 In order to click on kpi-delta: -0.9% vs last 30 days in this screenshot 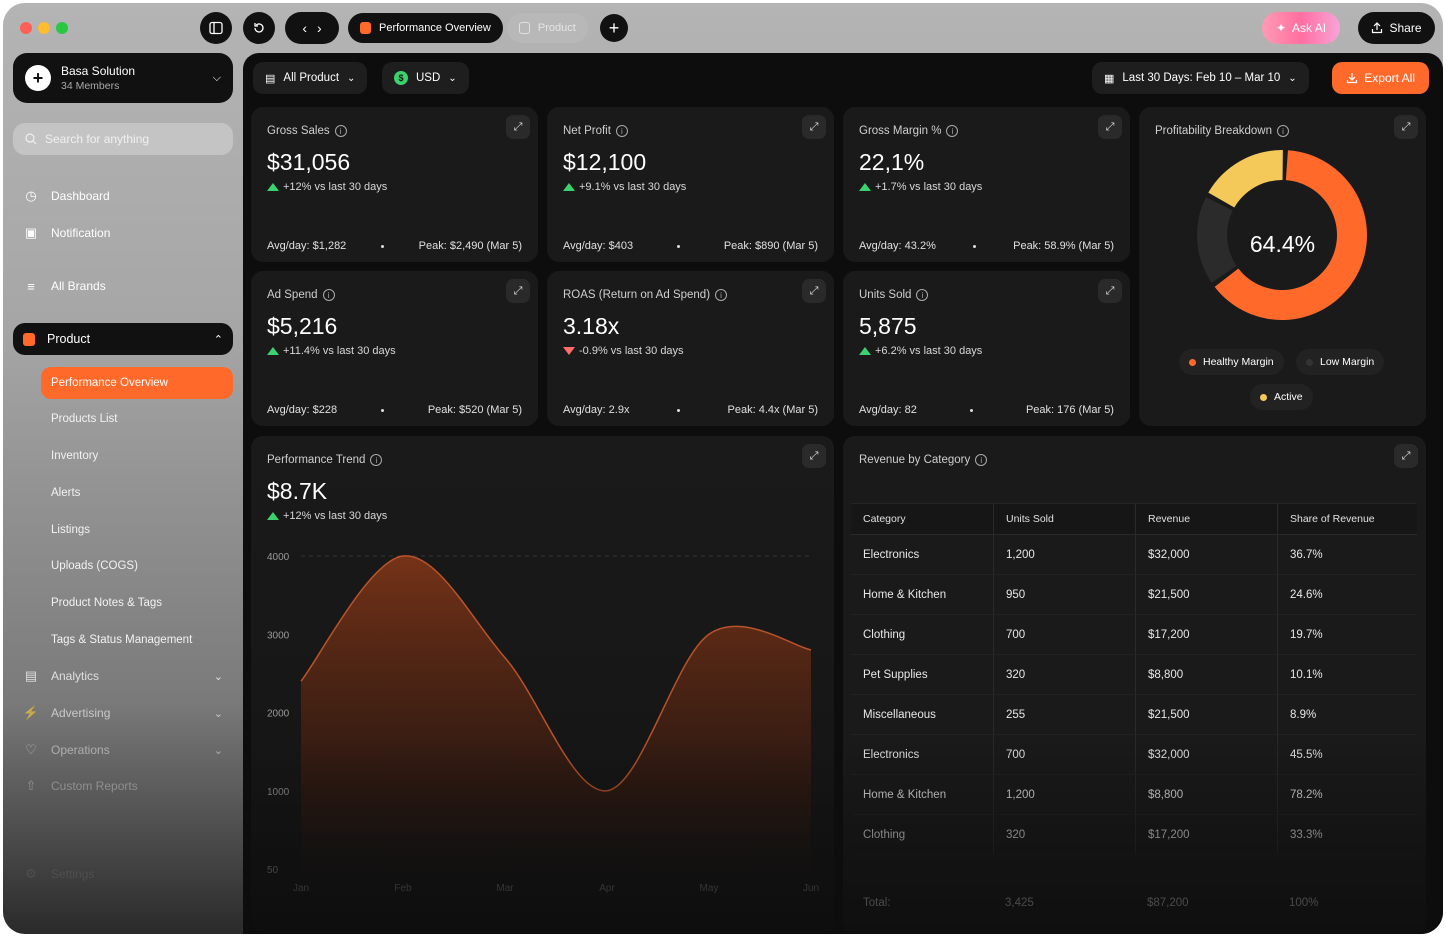, I will do `click(623, 351)`.